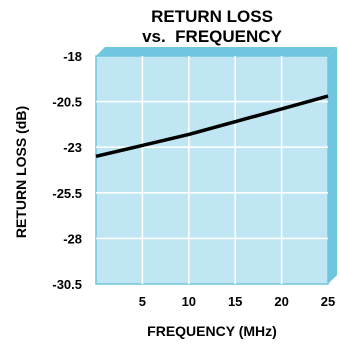  What do you see at coordinates (212, 36) in the screenshot?
I see `chart-subtitle: vs. FREQUENCY` at bounding box center [212, 36].